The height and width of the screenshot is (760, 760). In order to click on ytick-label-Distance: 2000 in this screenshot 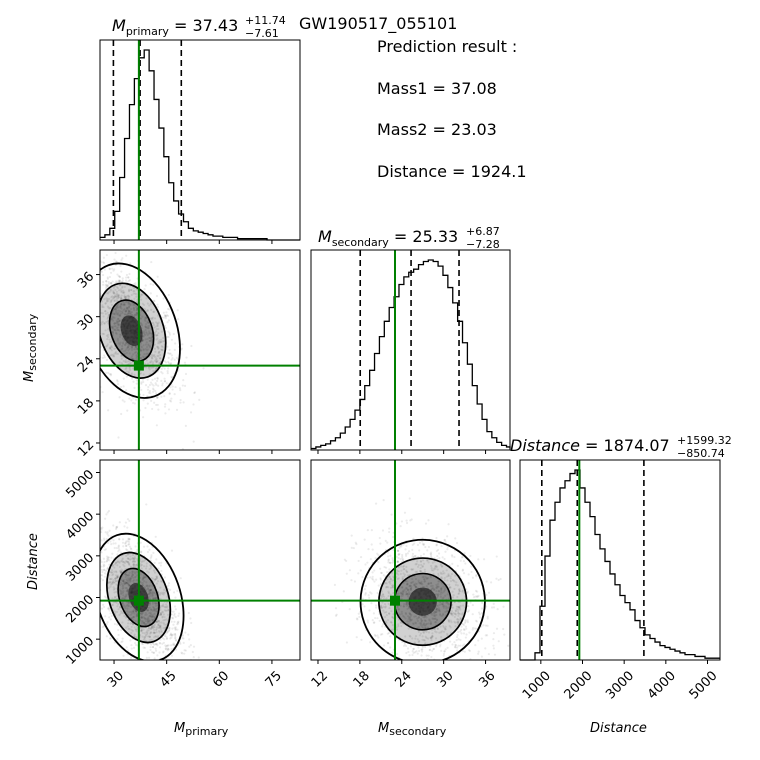, I will do `click(80, 609)`.